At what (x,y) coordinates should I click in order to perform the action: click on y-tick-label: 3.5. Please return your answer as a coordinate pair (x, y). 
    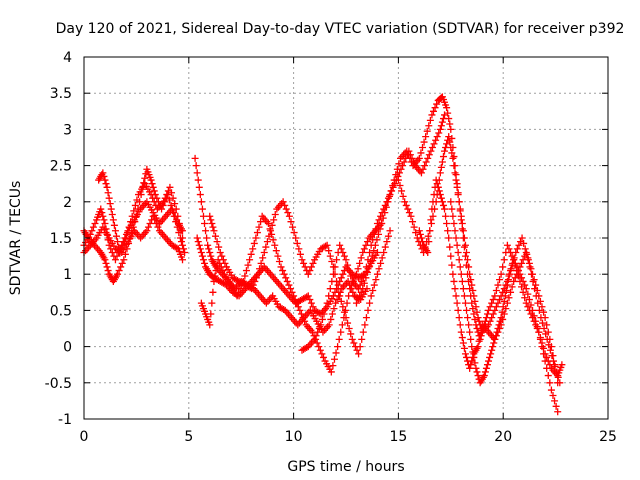
    Looking at the image, I should click on (61, 94).